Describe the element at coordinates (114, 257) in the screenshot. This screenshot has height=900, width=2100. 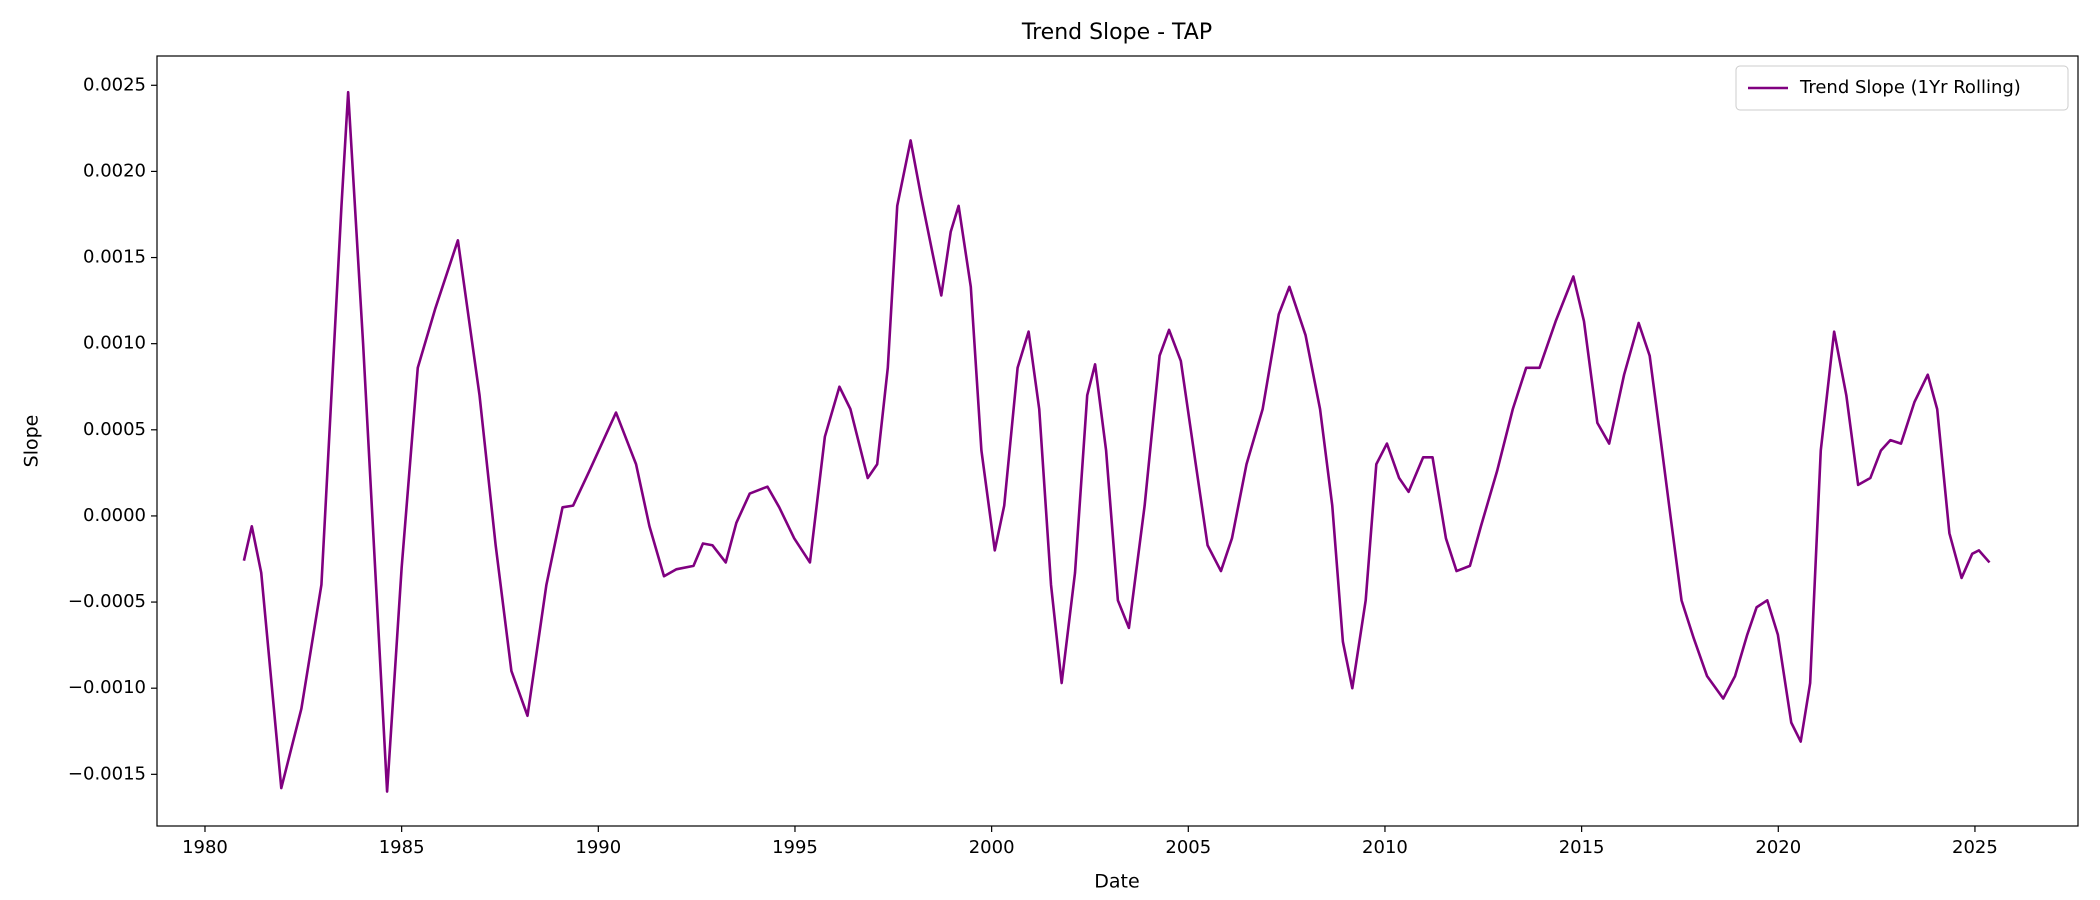
I see `y-tick-label: 0.0015` at that location.